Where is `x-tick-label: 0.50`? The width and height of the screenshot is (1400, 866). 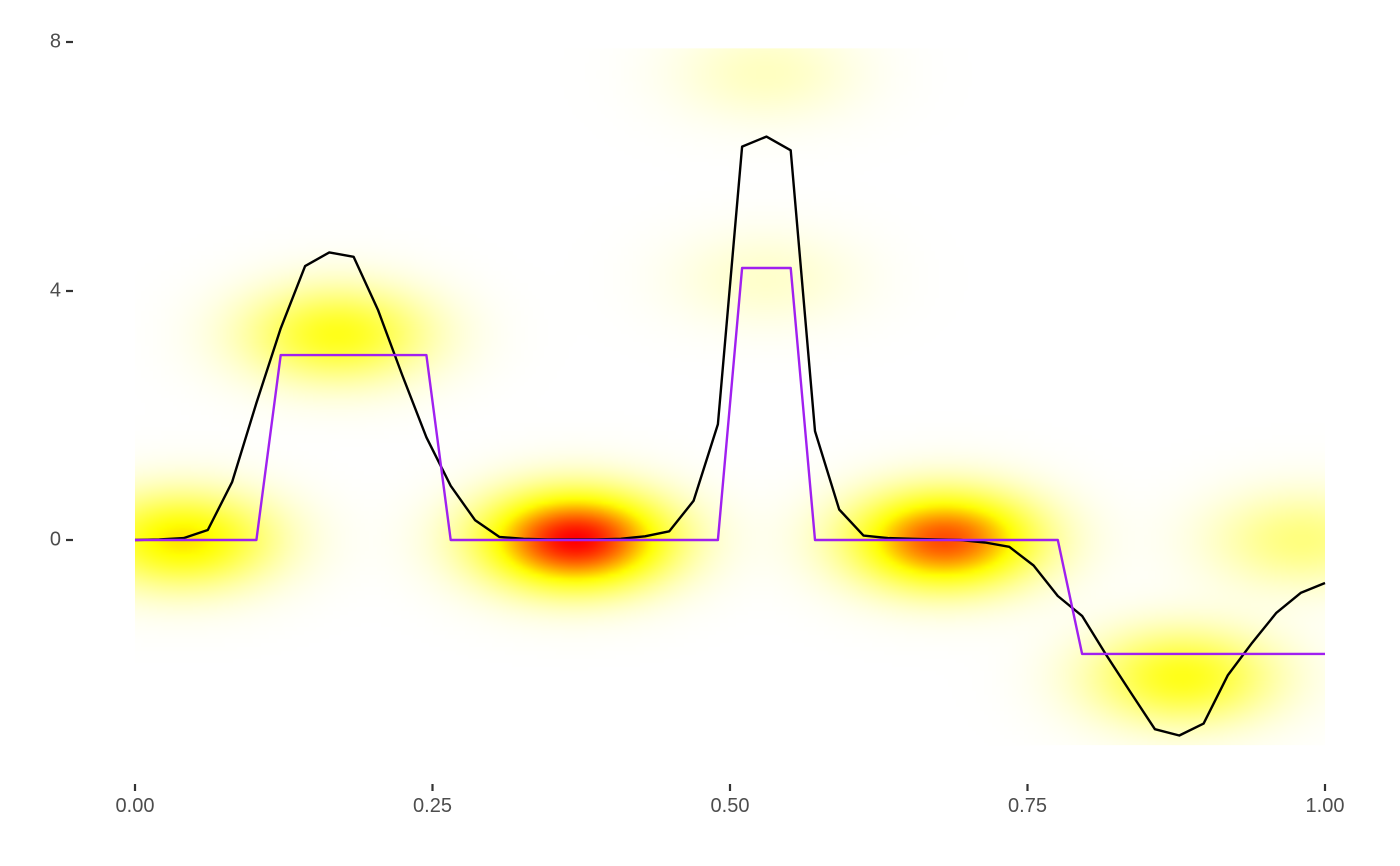 x-tick-label: 0.50 is located at coordinates (730, 806).